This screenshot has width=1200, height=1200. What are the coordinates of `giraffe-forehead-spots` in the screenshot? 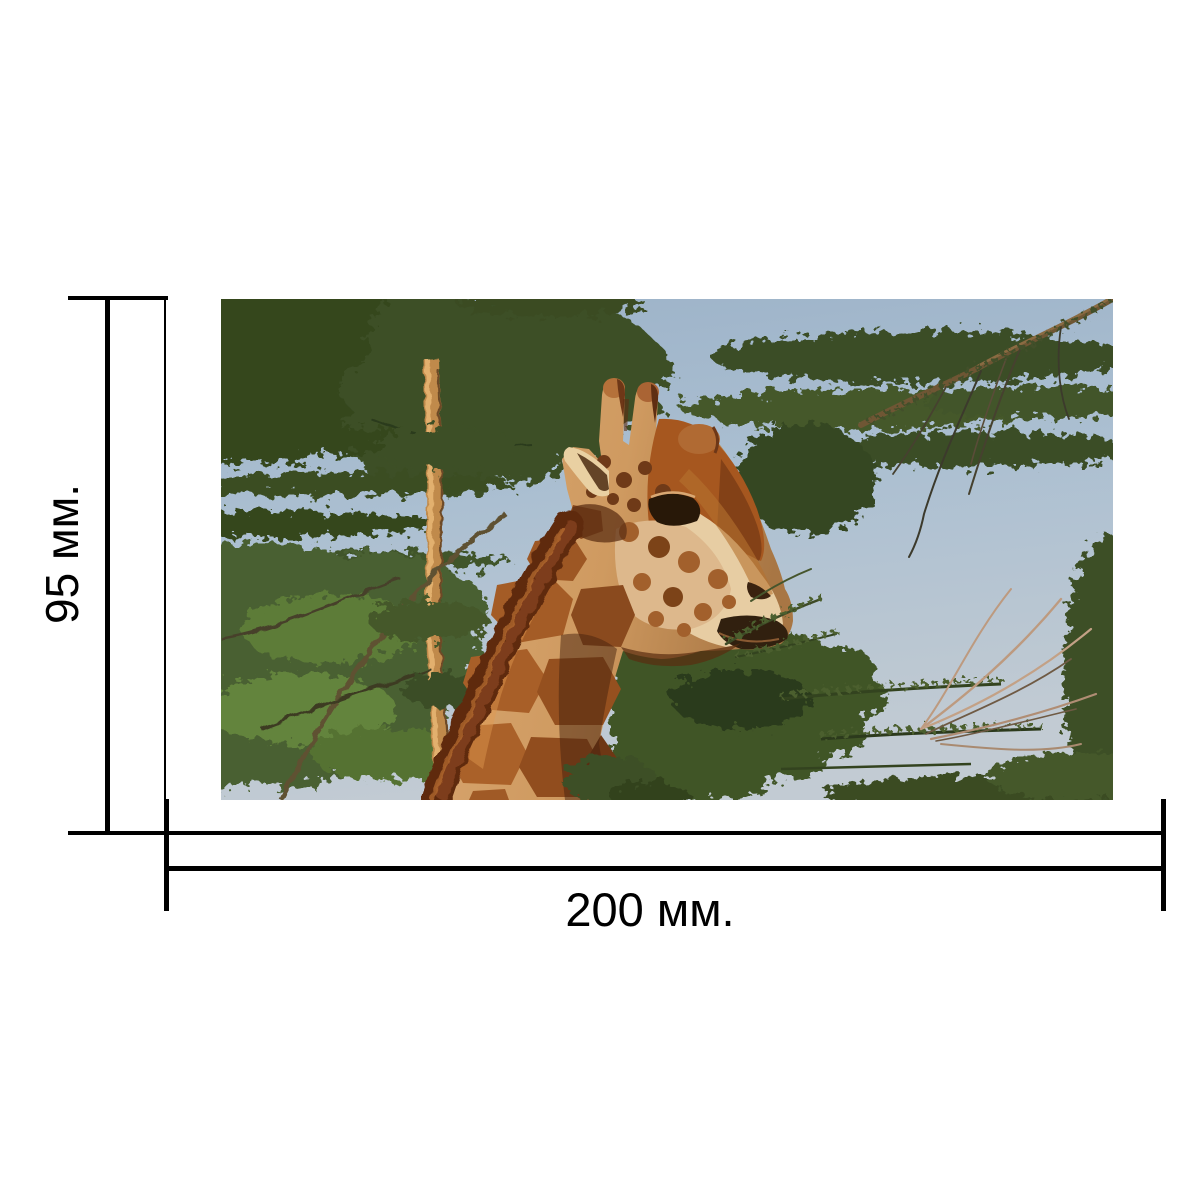 It's located at (628, 483).